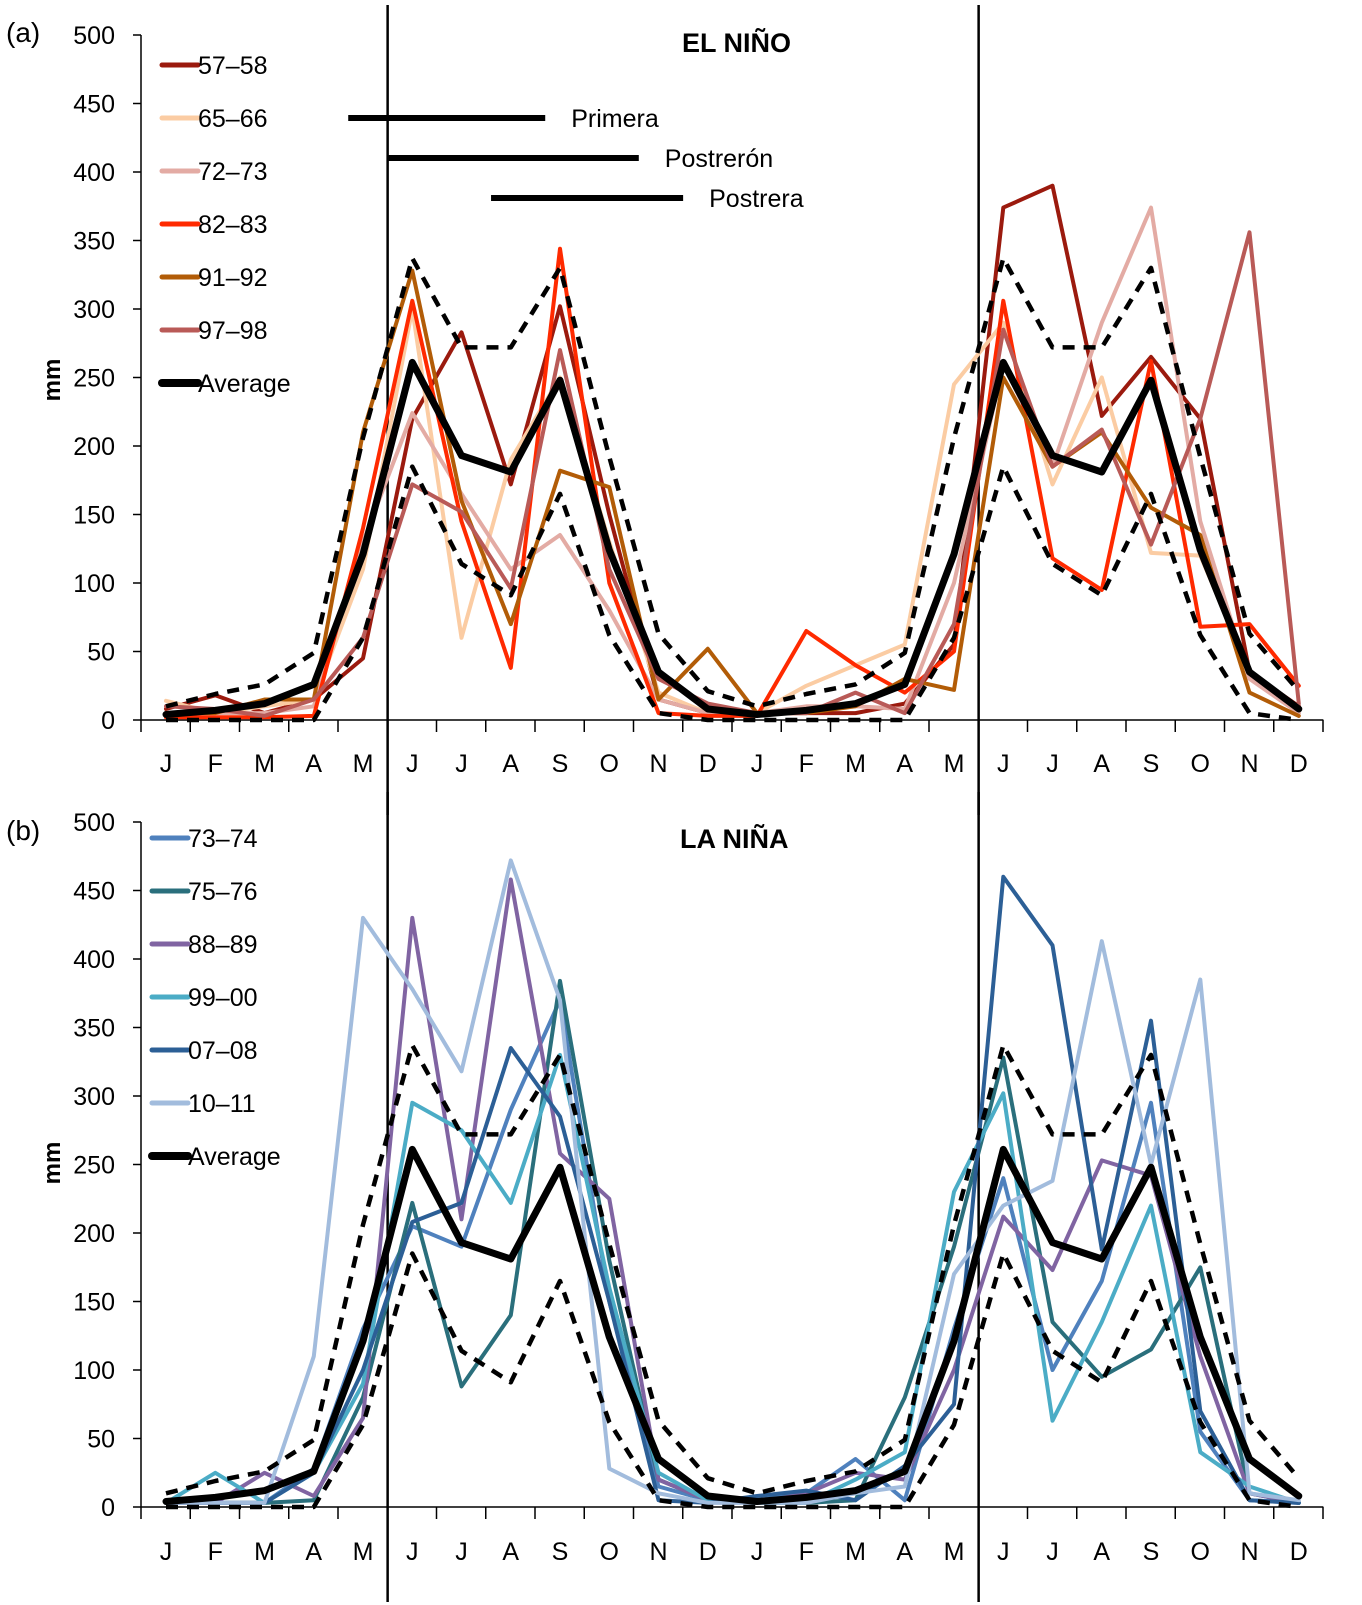 The image size is (1362, 1605). Describe the element at coordinates (222, 1104) in the screenshot. I see `legend-label: 10–11` at that location.